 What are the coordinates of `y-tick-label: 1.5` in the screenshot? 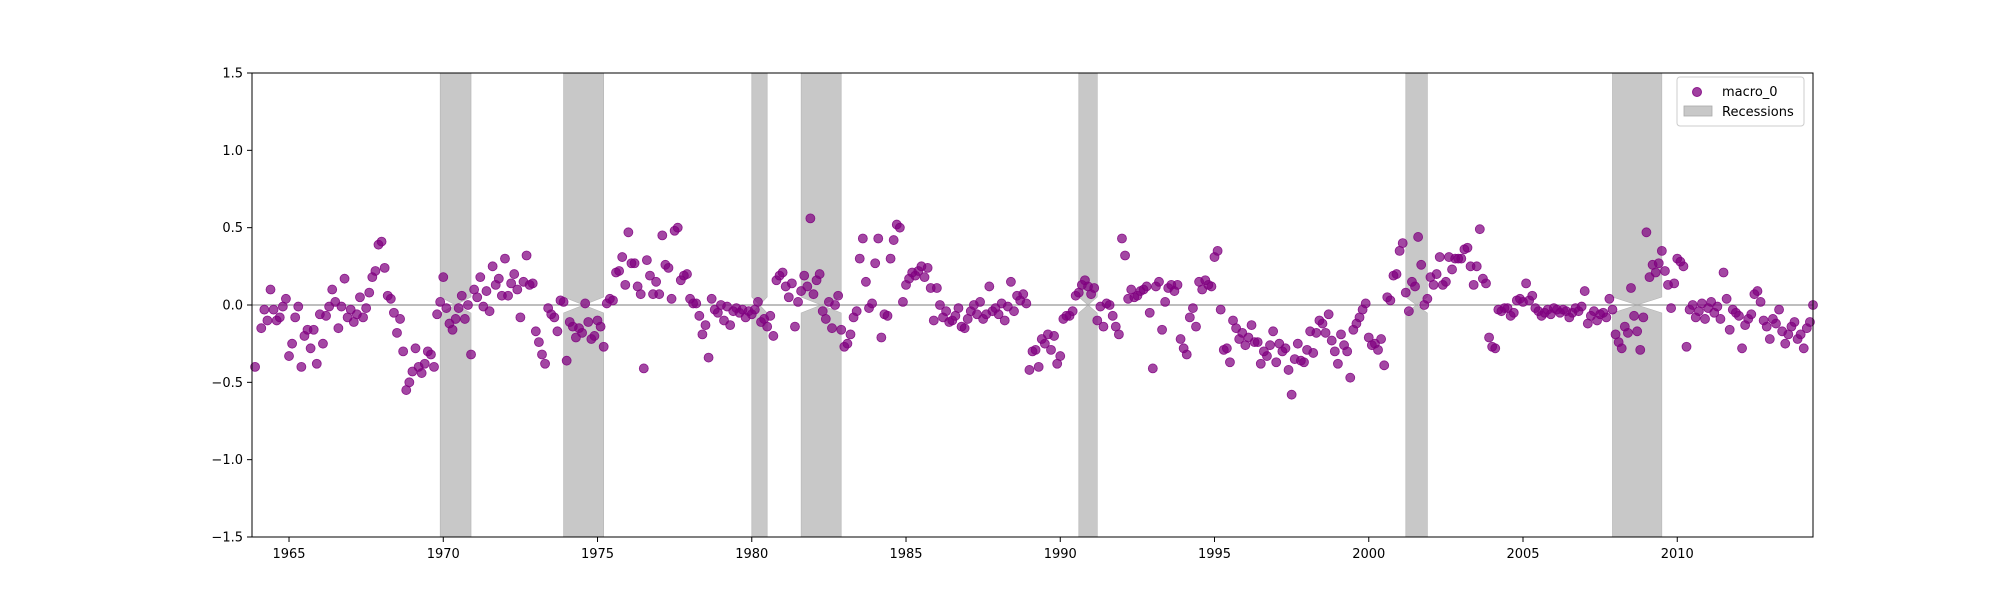 It's located at (232, 74).